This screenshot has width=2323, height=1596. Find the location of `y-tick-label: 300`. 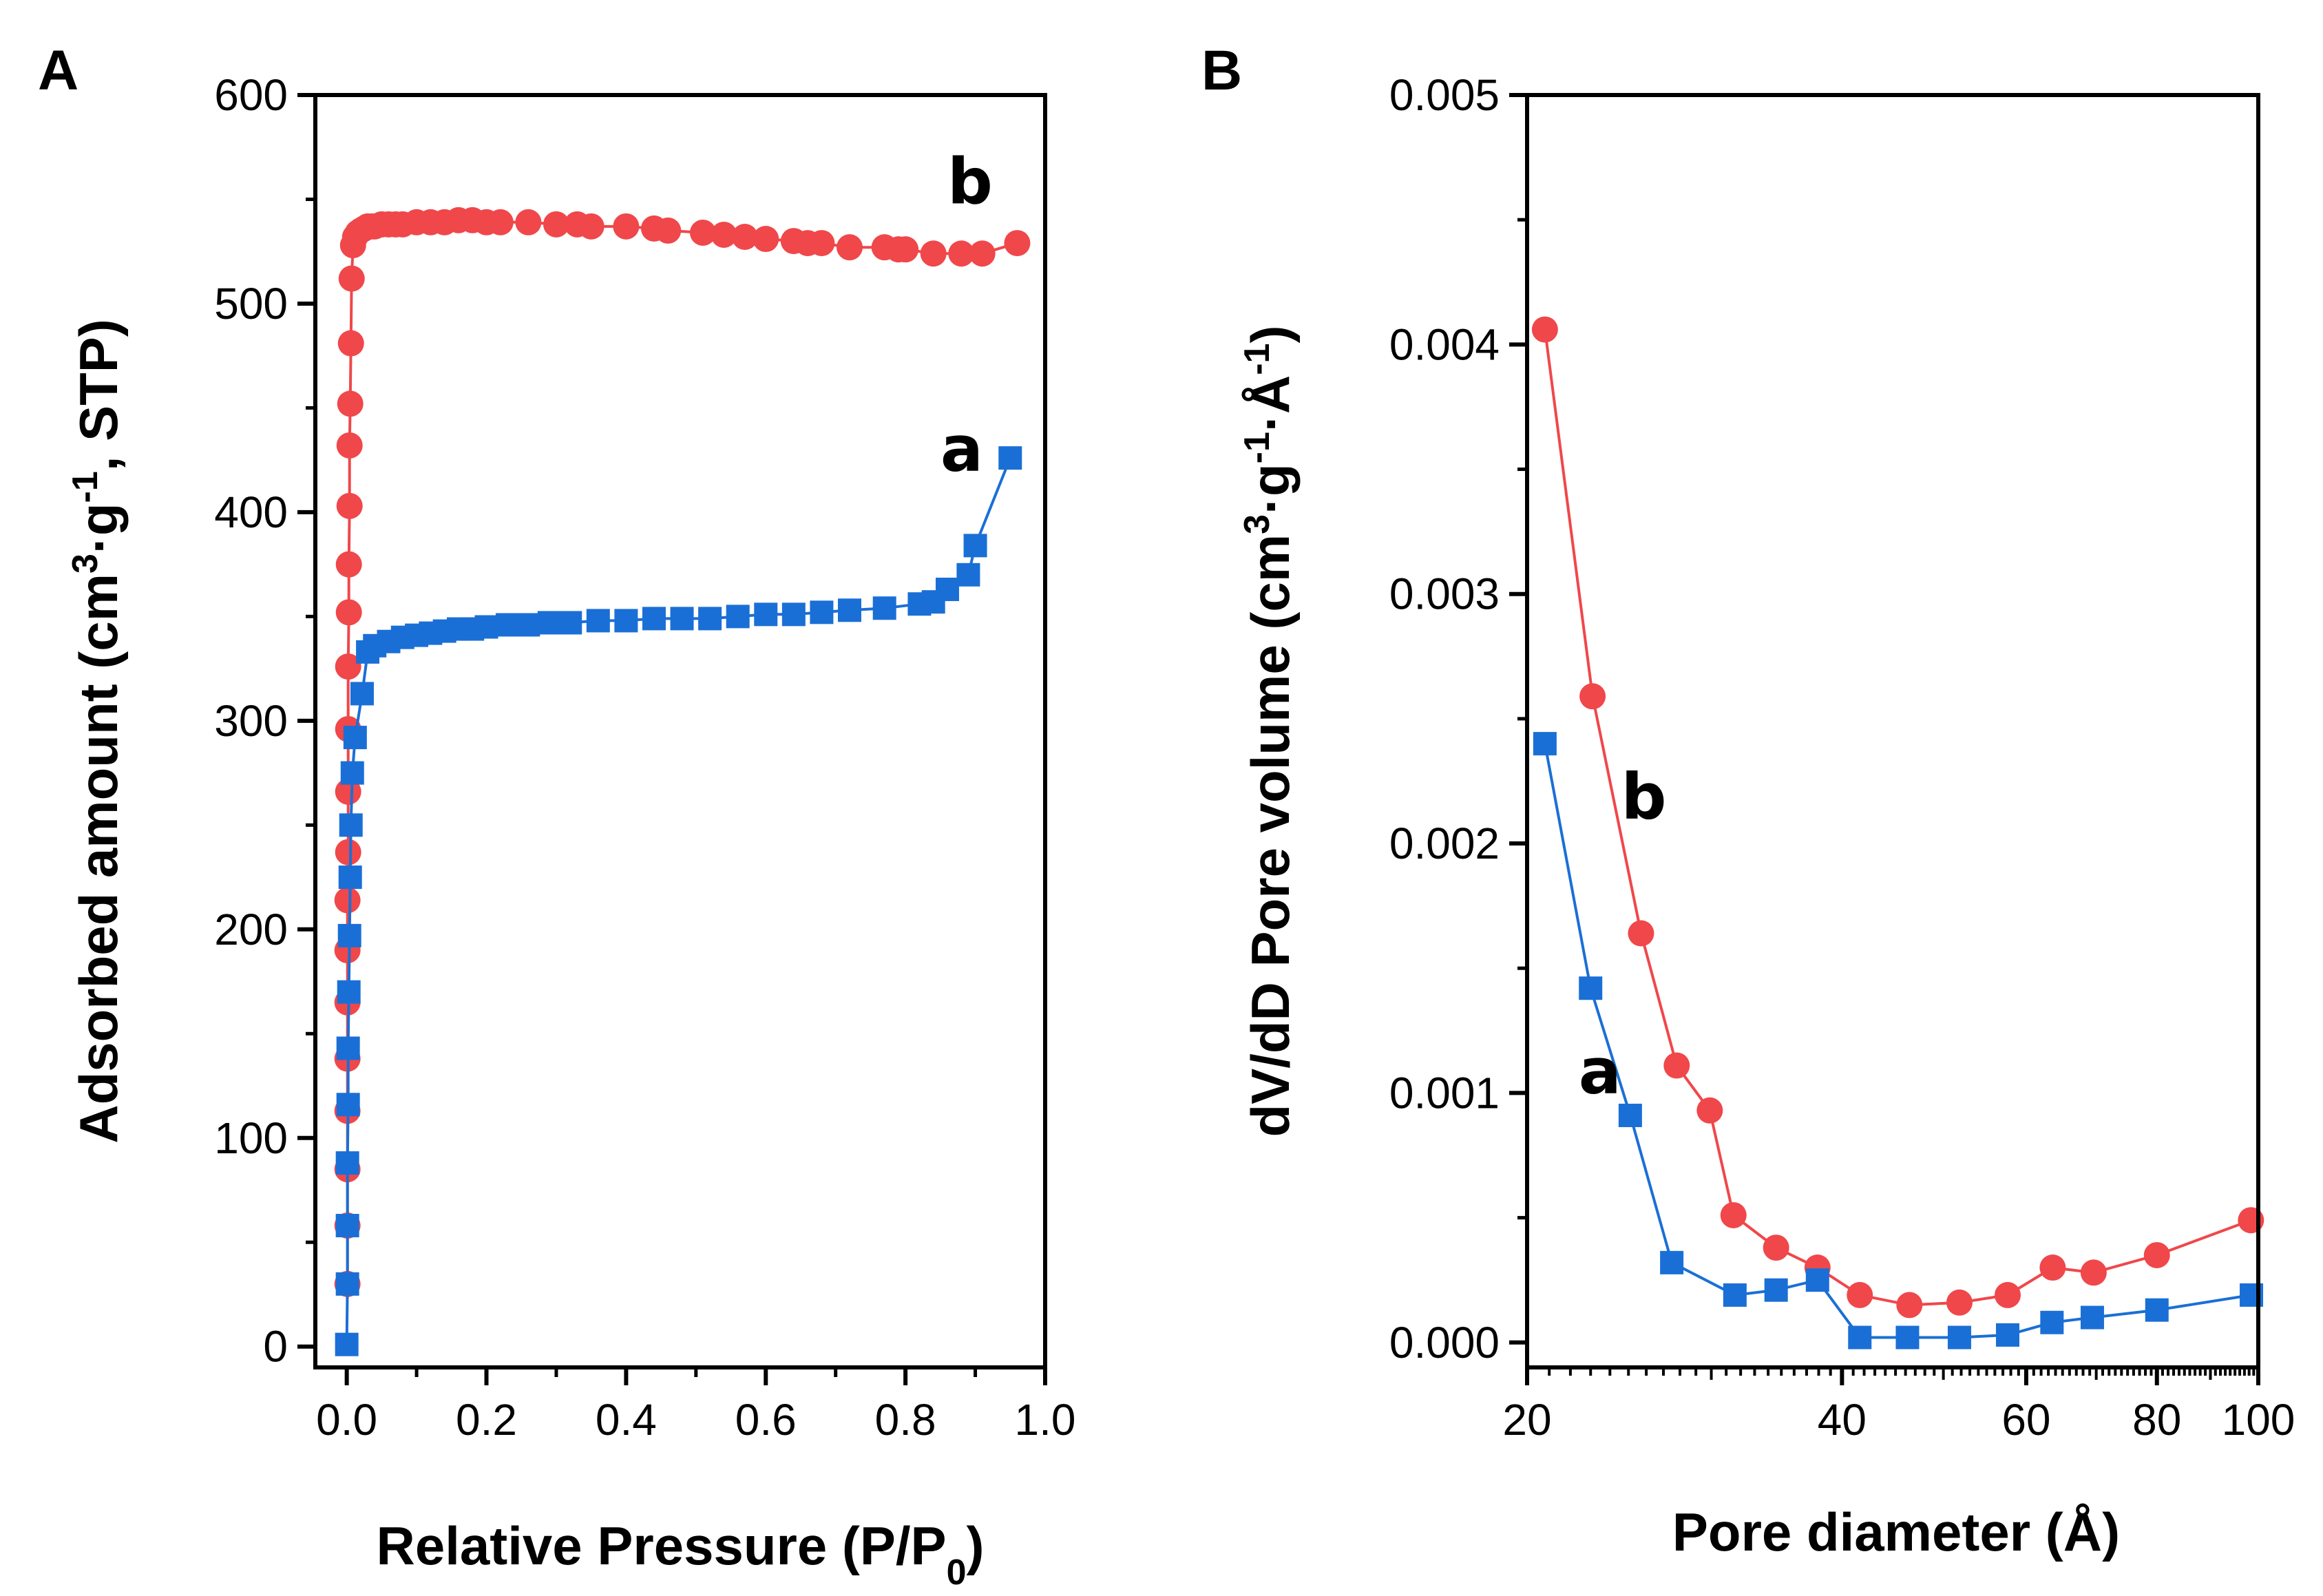

y-tick-label: 300 is located at coordinates (251, 721).